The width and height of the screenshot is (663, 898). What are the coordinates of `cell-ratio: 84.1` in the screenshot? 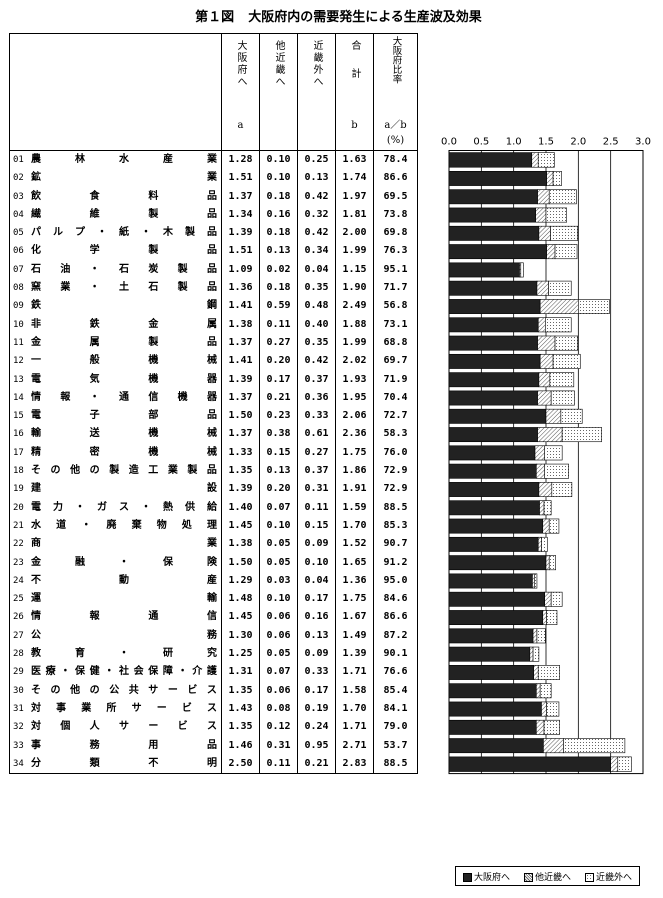 It's located at (395, 709).